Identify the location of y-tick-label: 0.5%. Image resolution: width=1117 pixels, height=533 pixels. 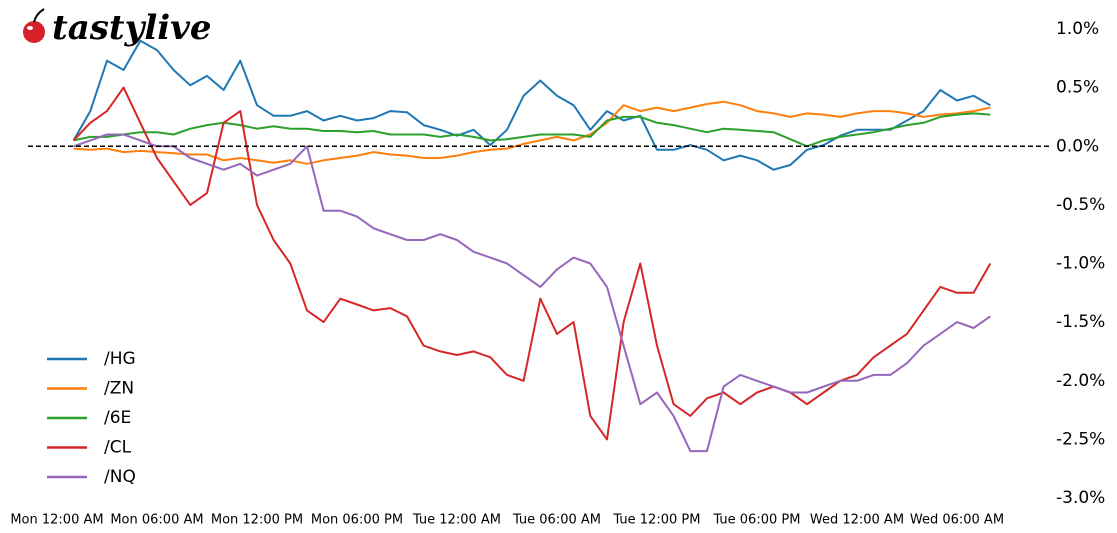
(1077, 88).